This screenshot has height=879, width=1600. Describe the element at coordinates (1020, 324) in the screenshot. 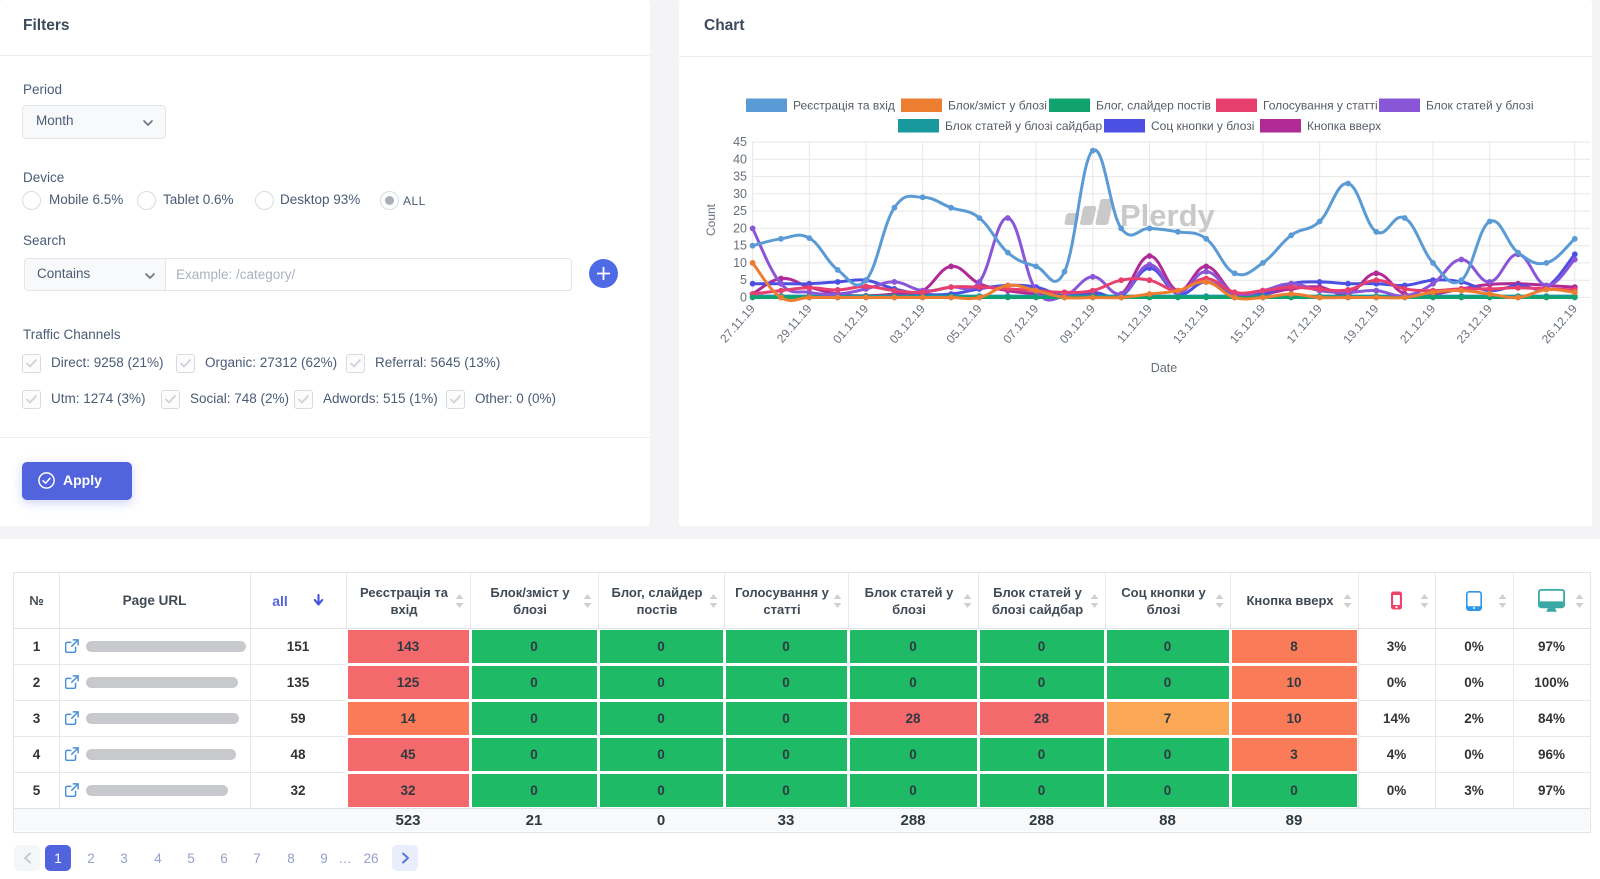

I see `svg-text: 07.12.19` at that location.